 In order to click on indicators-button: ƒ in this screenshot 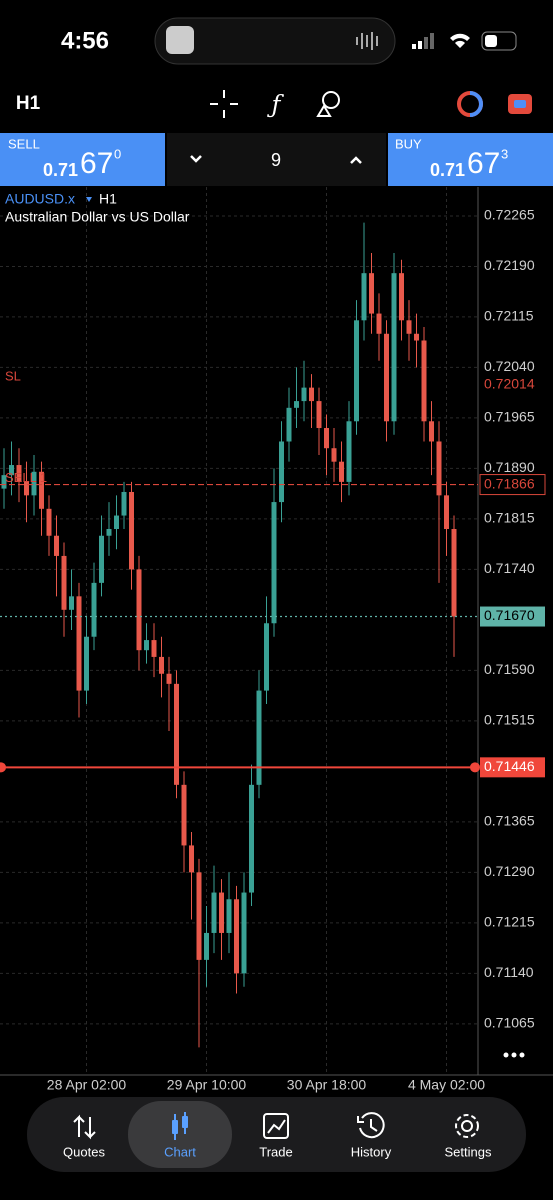, I will do `click(276, 105)`.